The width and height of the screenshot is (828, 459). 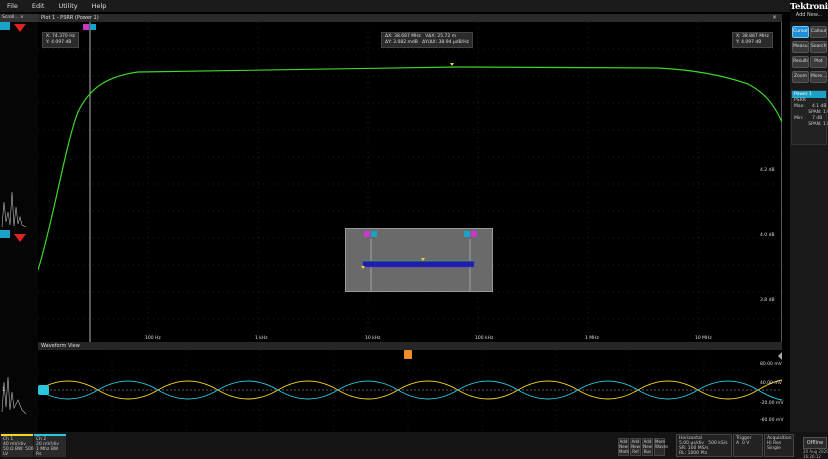 What do you see at coordinates (815, 454) in the screenshot?
I see `date-time: 20 Aug 2020 16:26:12` at bounding box center [815, 454].